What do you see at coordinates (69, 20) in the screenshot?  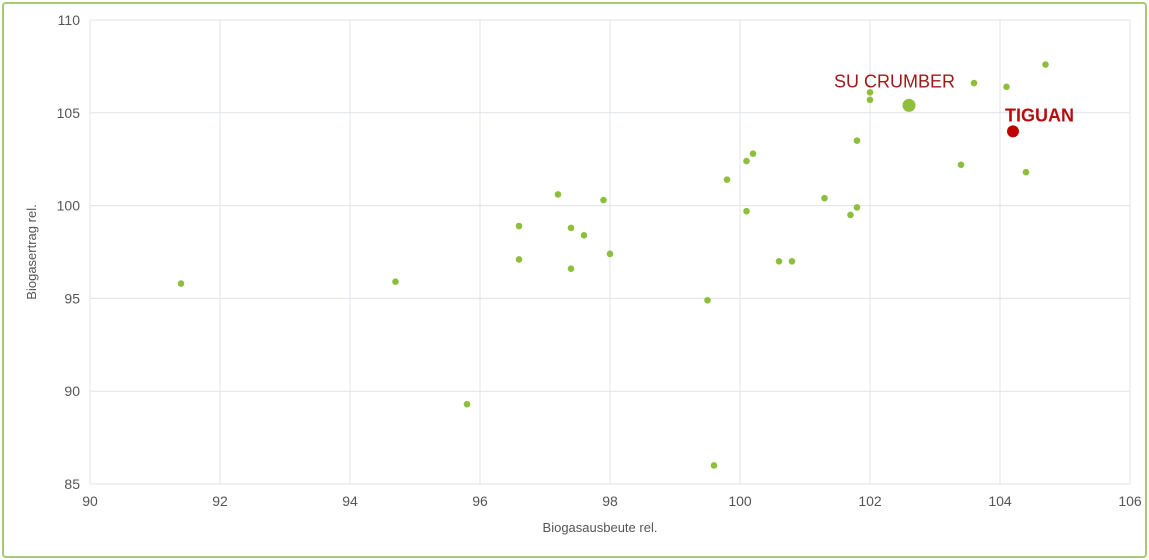 I see `y-tick-label: 110` at bounding box center [69, 20].